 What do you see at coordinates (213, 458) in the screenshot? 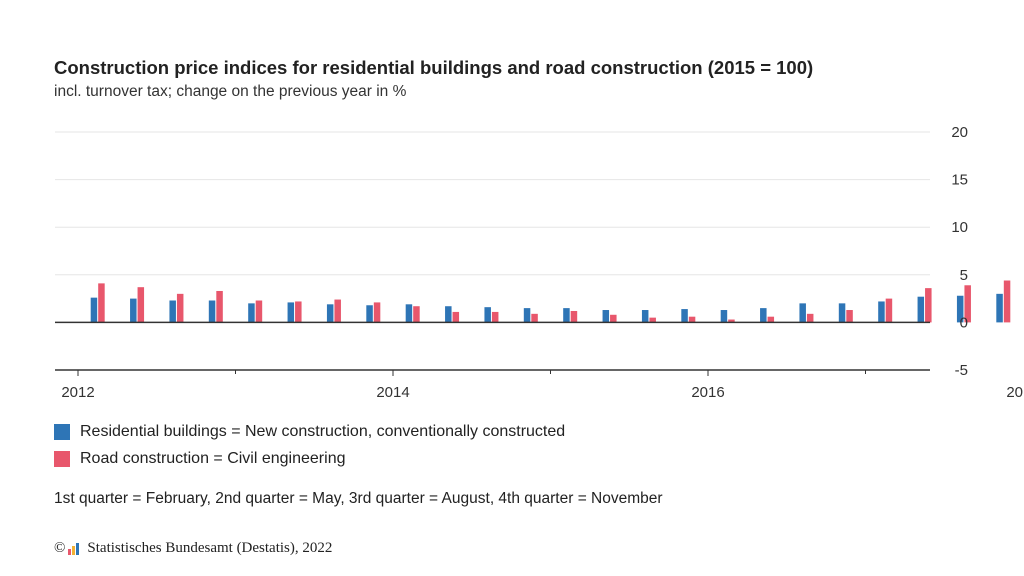
I see `legend-label-road: Road construction = Civil engineering` at bounding box center [213, 458].